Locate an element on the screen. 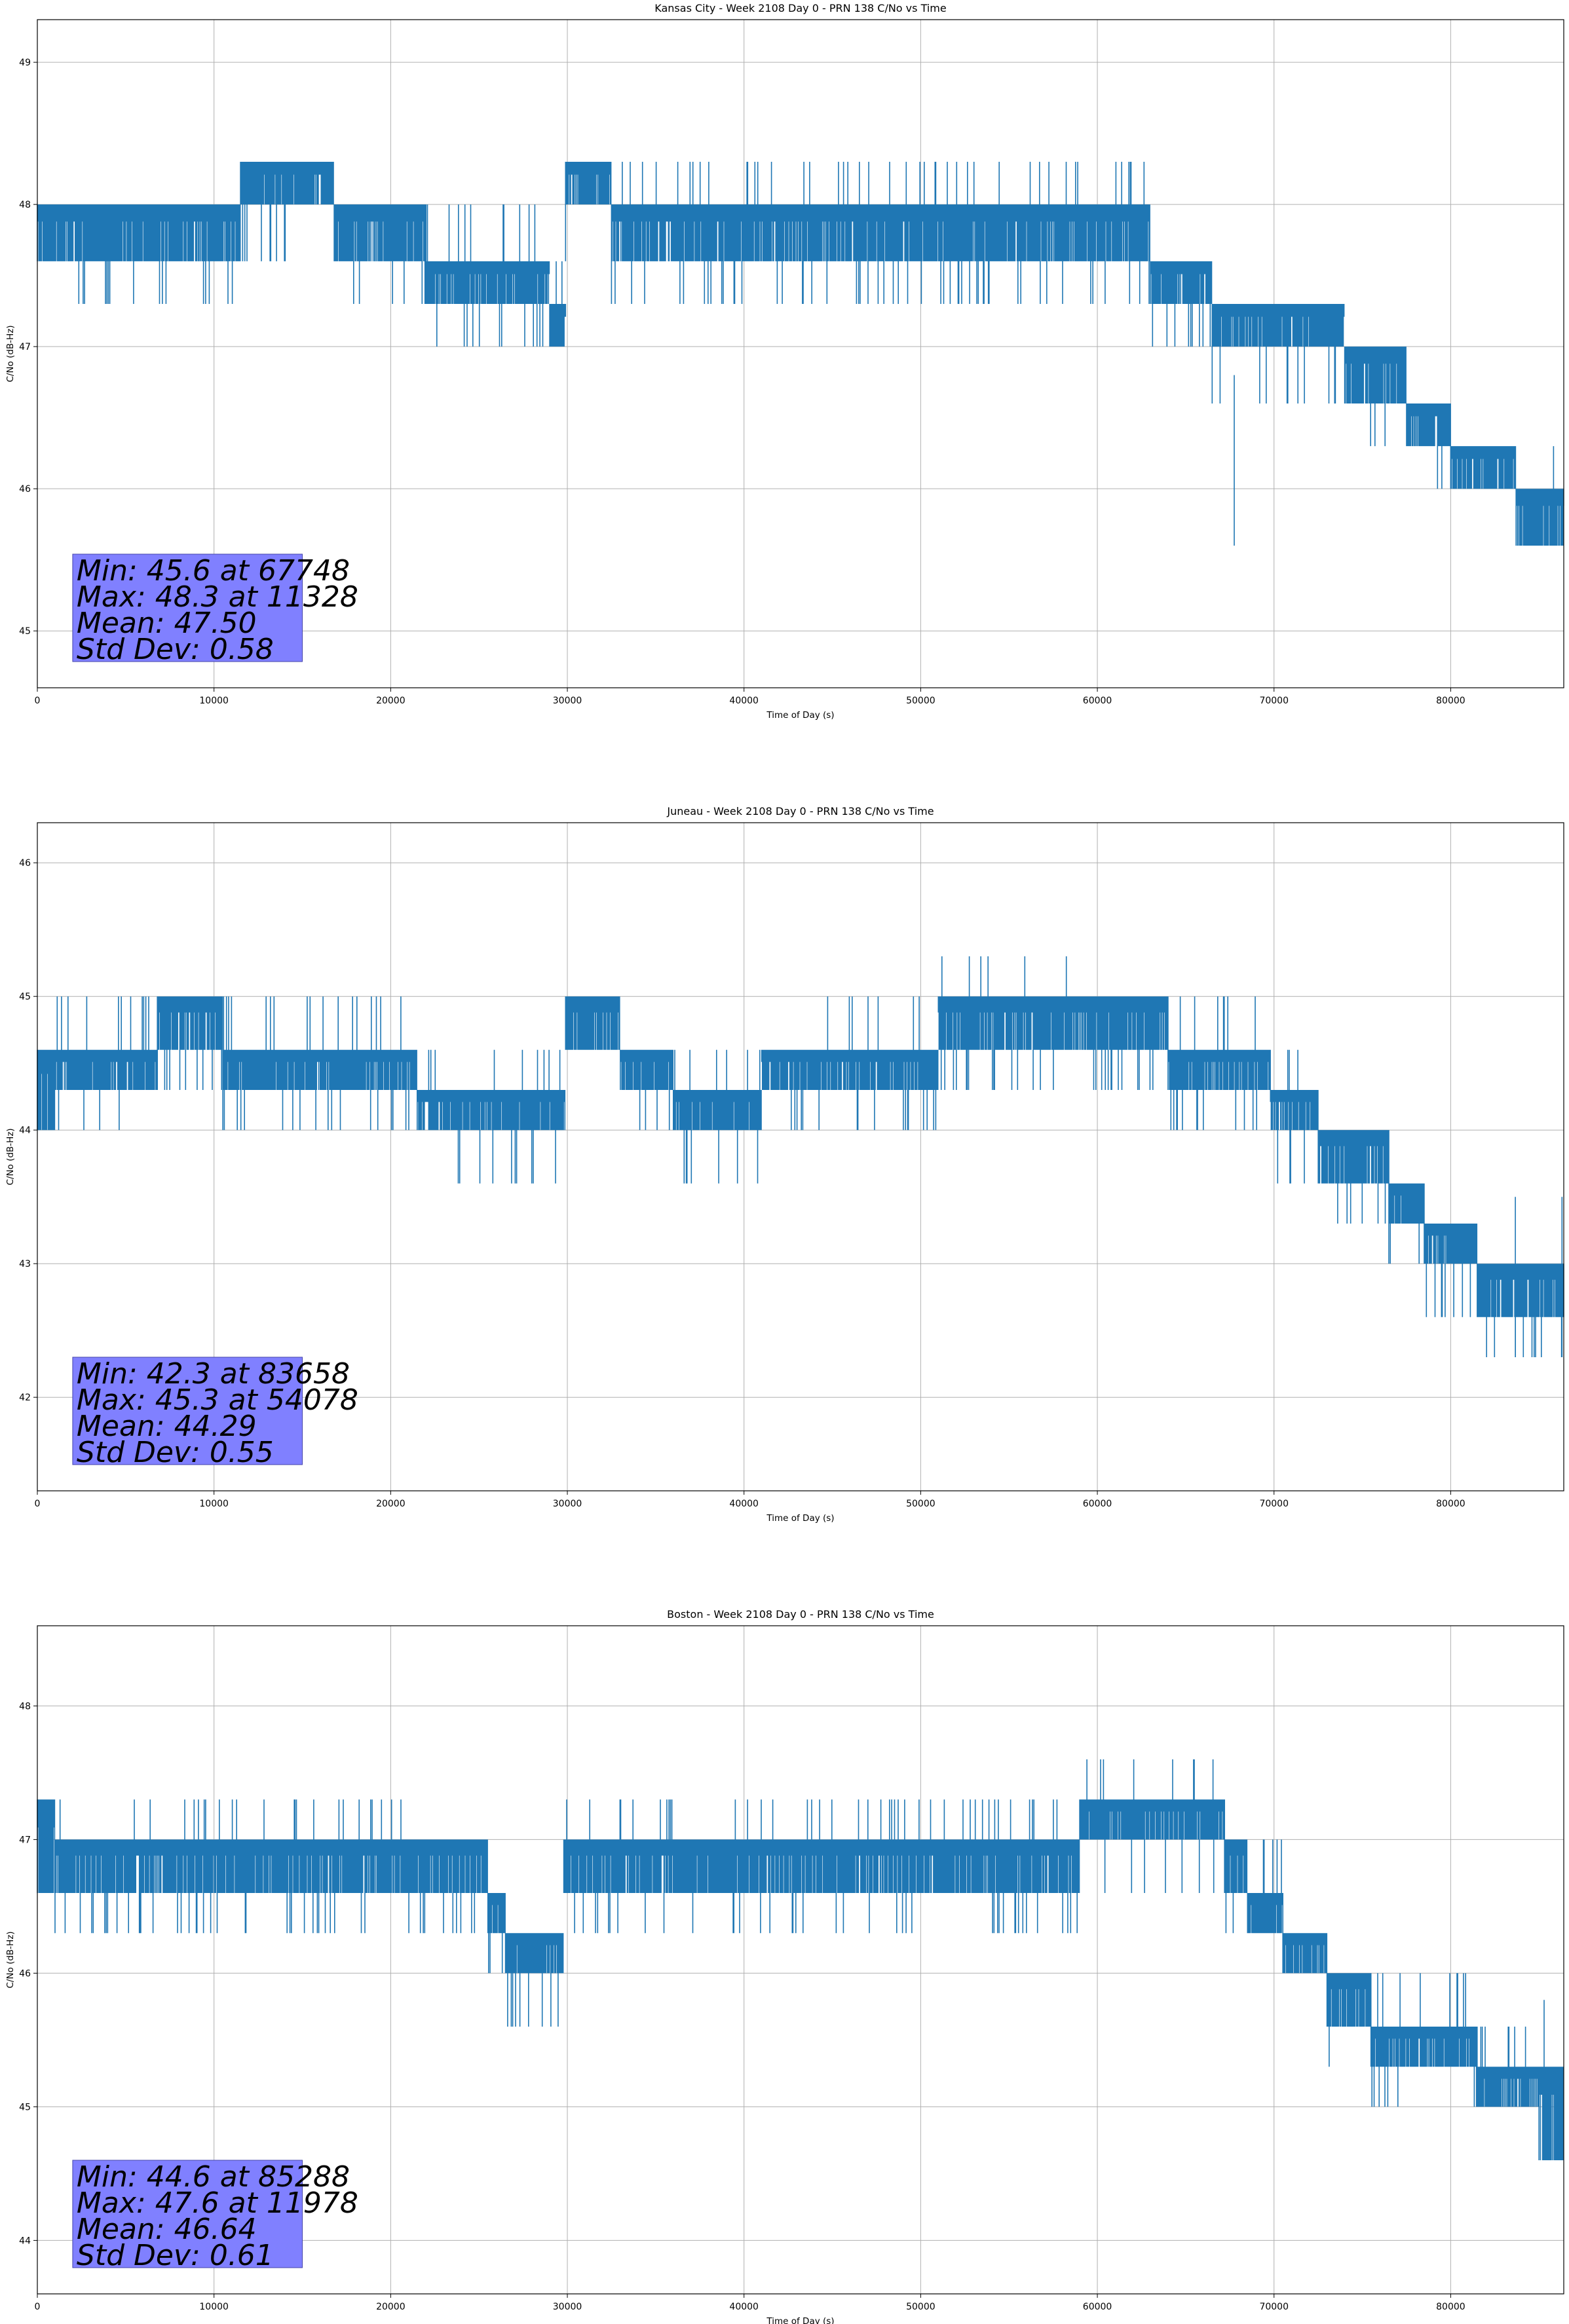 Image resolution: width=1569 pixels, height=2324 pixels. stats-line: Max: 45.3 at 54078 is located at coordinates (217, 1400).